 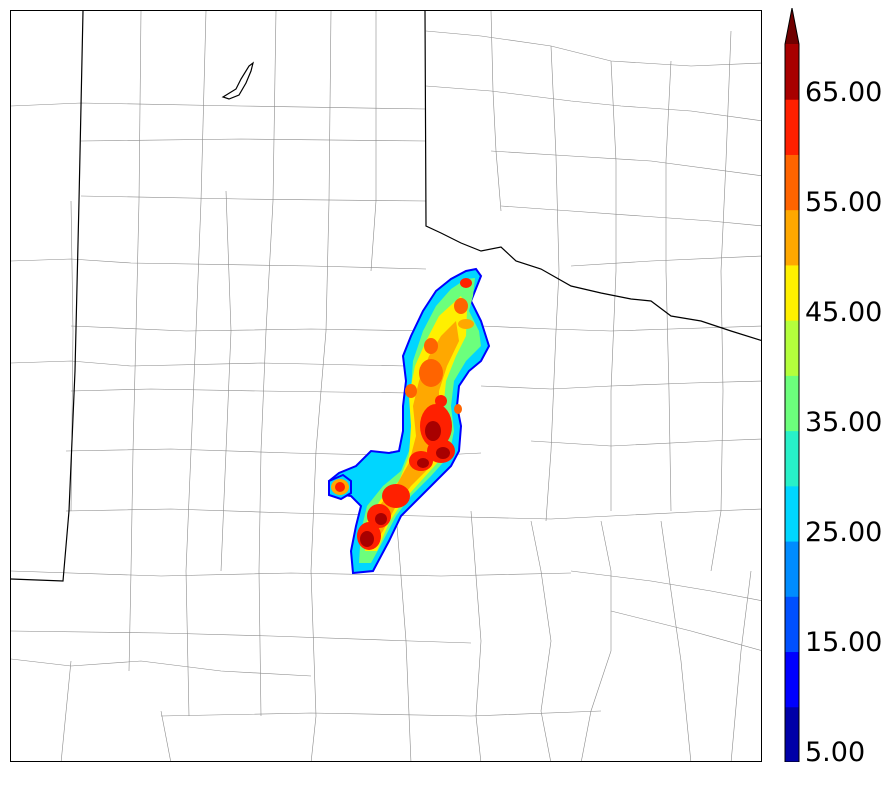 I want to click on colorbar-tick-label: 5.00, so click(x=835, y=752).